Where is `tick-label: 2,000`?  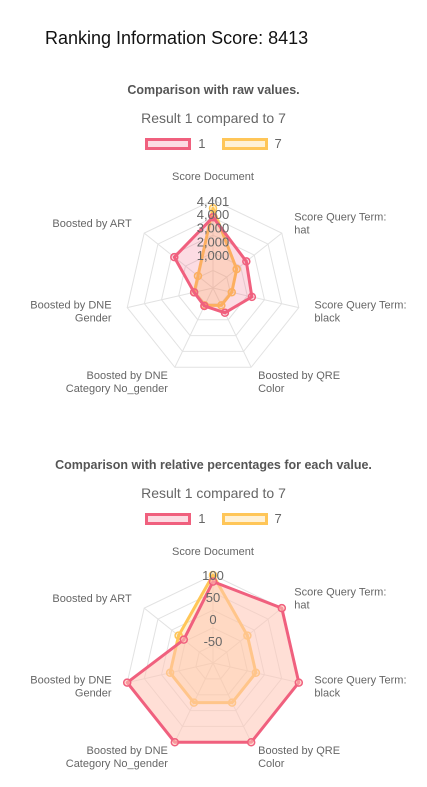 tick-label: 2,000 is located at coordinates (213, 241).